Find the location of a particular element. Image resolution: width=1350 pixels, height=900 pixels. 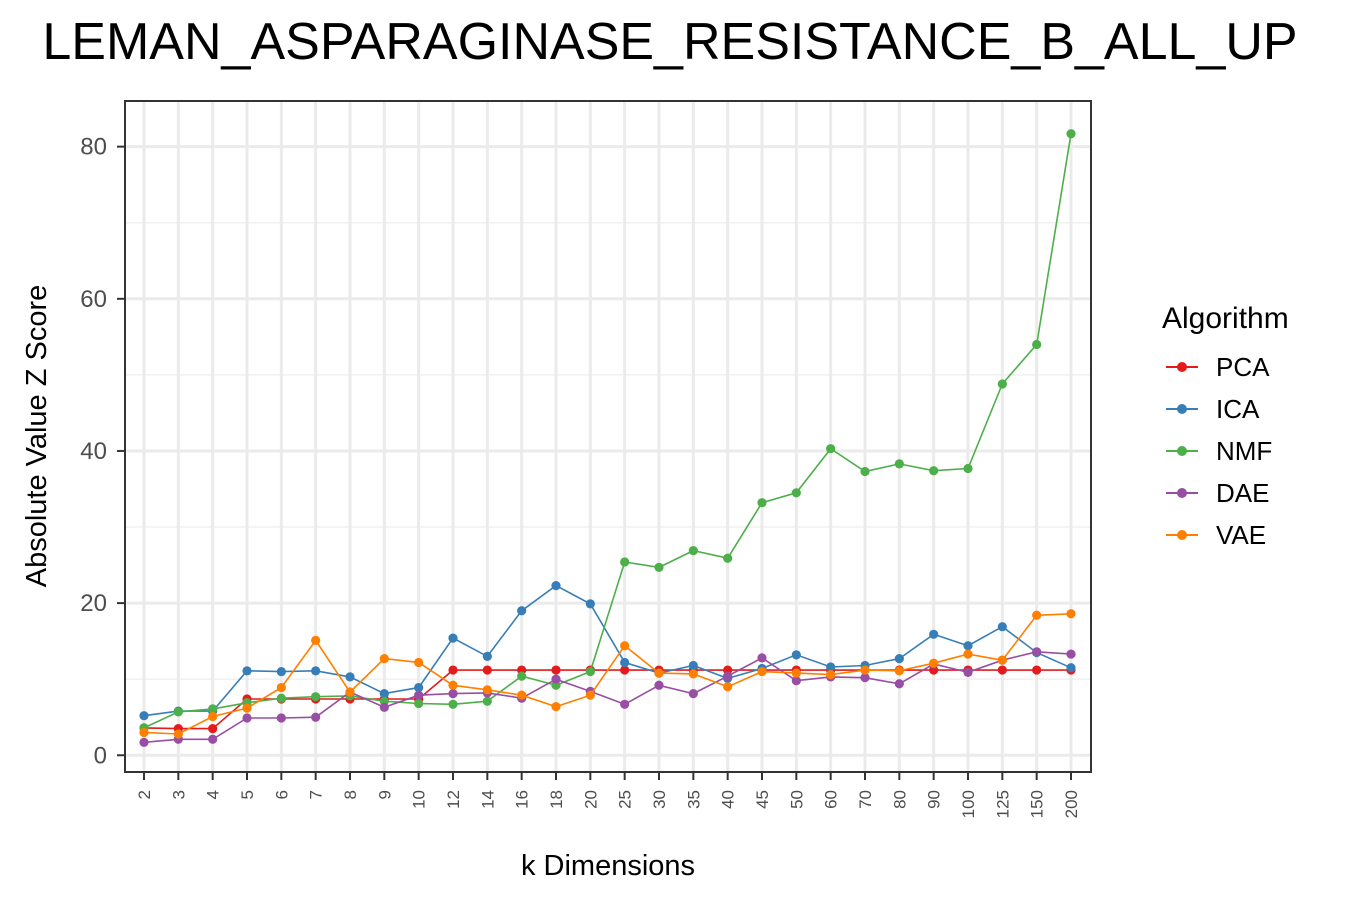

legend-item-vae: VAE is located at coordinates (1225, 535).